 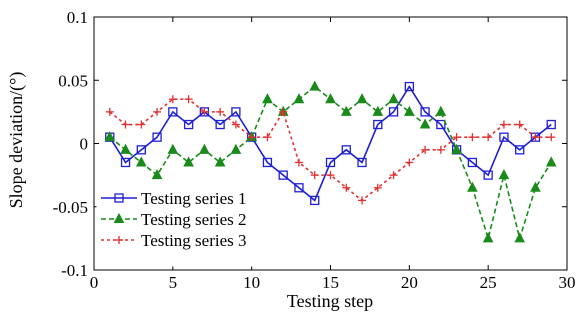 I want to click on y-tick-label: 0, so click(x=84, y=144).